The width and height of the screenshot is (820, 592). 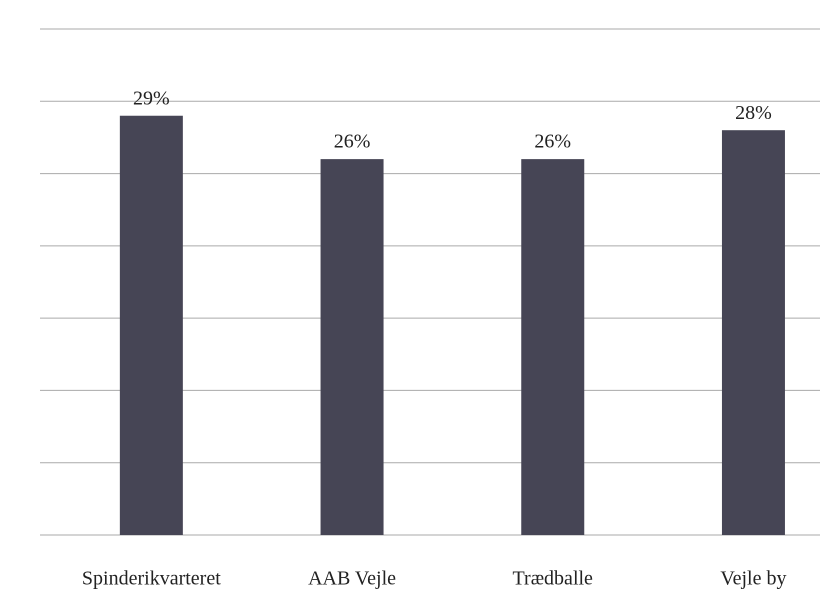 What do you see at coordinates (553, 579) in the screenshot?
I see `x-tick-label: Trædballe` at bounding box center [553, 579].